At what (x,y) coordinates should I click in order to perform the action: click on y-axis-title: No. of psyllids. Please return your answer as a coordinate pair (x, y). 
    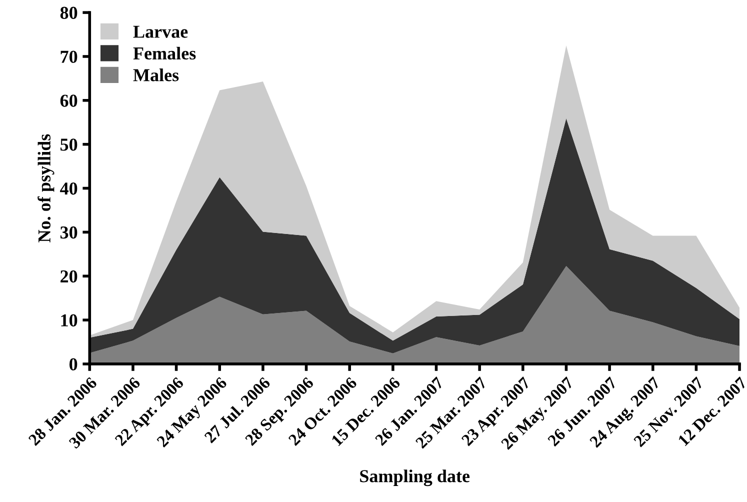
    Looking at the image, I should click on (46, 188).